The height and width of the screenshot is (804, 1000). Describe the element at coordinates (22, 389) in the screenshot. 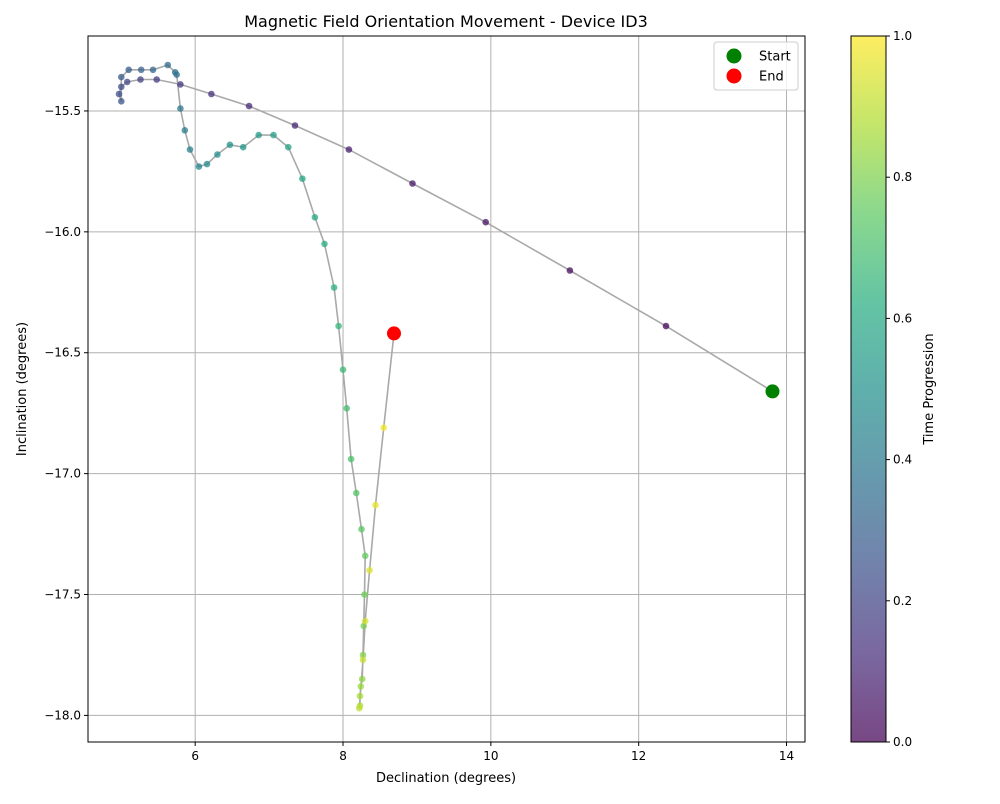

I see `y-axis-label: Inclination (degrees)` at that location.